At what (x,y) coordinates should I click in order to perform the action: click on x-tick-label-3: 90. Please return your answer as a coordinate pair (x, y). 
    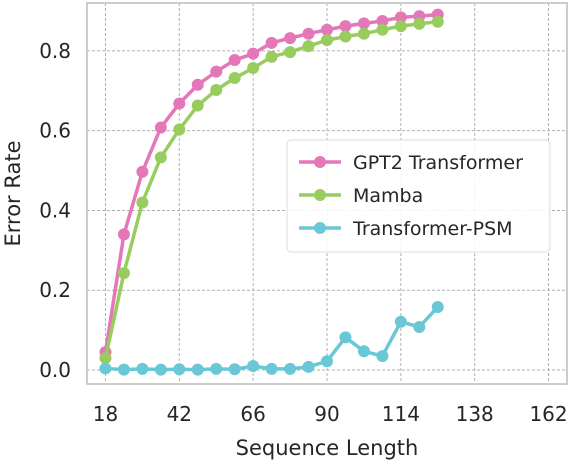
    Looking at the image, I should click on (326, 414).